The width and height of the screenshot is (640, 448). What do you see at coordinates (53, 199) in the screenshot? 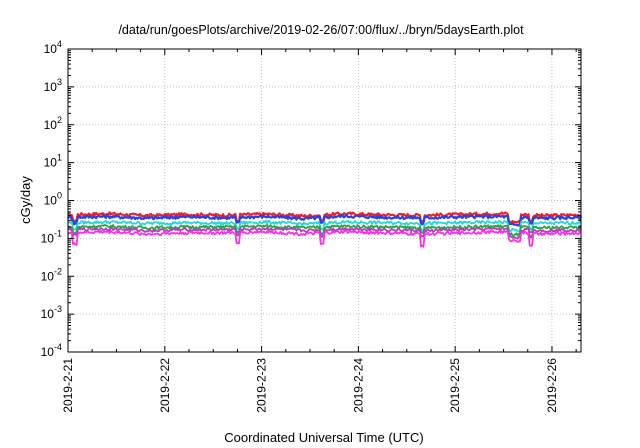
I see `y-tick-label: 10⁰` at bounding box center [53, 199].